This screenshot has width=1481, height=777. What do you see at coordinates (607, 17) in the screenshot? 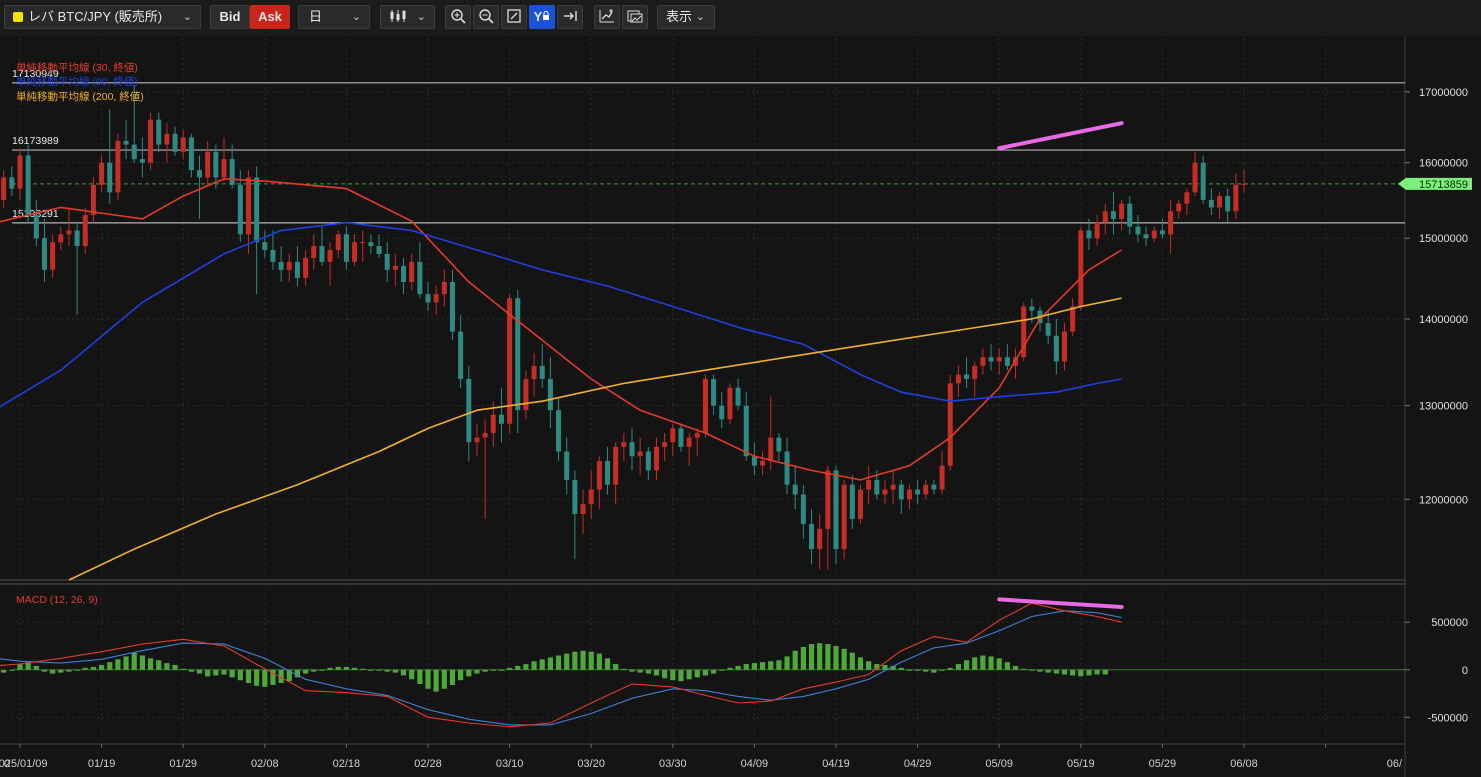
I see `add-indicator-button` at bounding box center [607, 17].